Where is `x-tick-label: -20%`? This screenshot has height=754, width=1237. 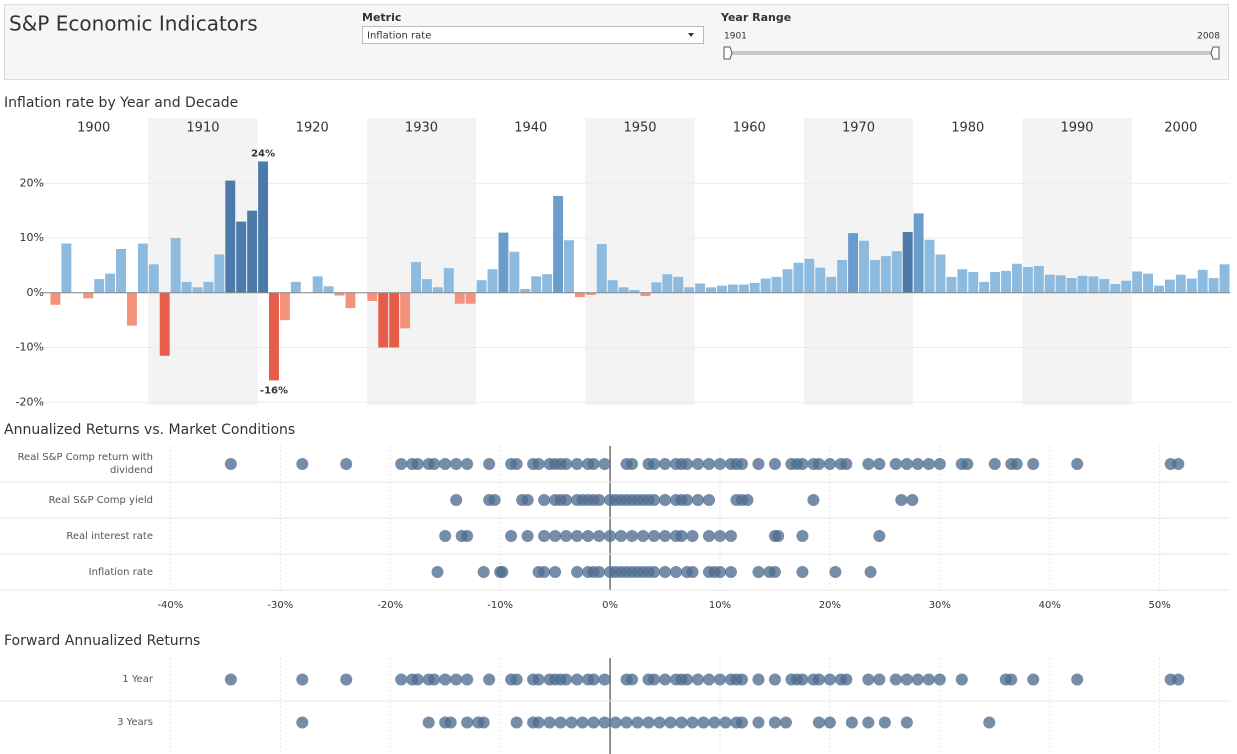
x-tick-label: -20% is located at coordinates (390, 605).